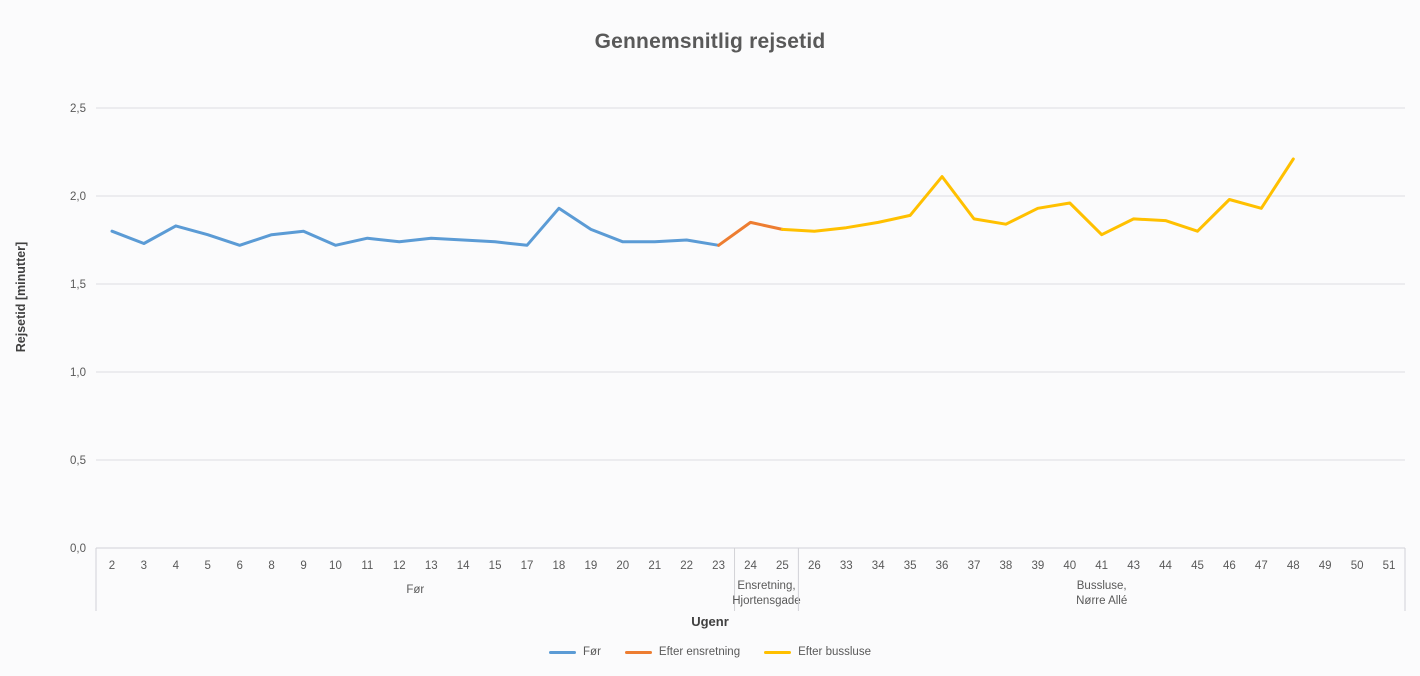 Image resolution: width=1420 pixels, height=676 pixels. Describe the element at coordinates (78, 549) in the screenshot. I see `y-tick-label: 0,0` at that location.